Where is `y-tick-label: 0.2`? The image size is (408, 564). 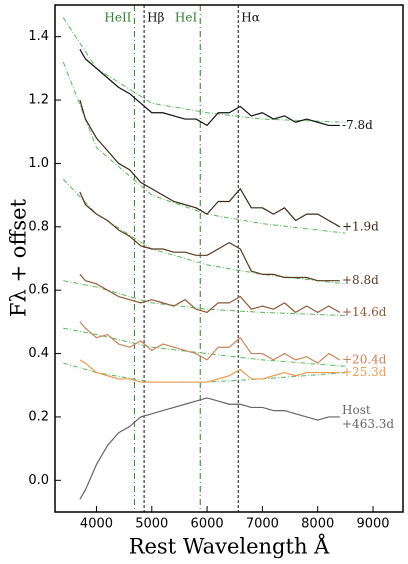 y-tick-label: 0.2 is located at coordinates (38, 416).